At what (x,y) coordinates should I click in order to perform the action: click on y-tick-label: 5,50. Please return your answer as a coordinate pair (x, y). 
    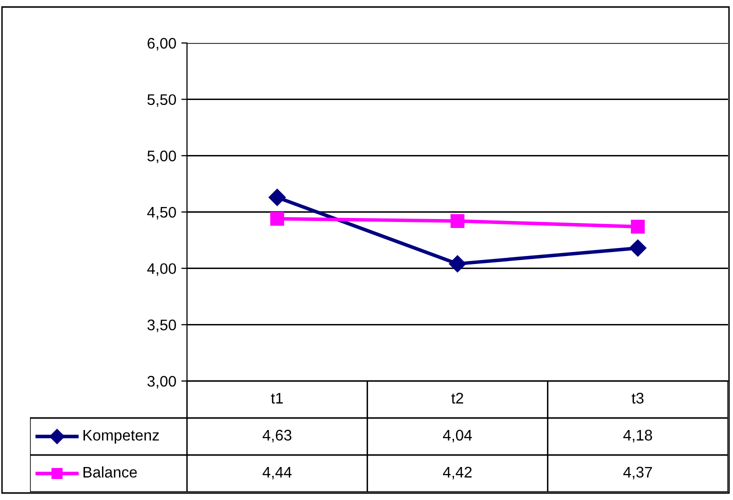
    Looking at the image, I should click on (161, 100).